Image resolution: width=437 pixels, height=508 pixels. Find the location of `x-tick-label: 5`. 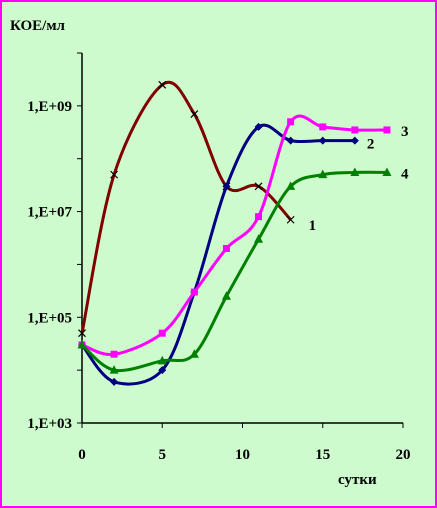

x-tick-label: 5 is located at coordinates (163, 455).